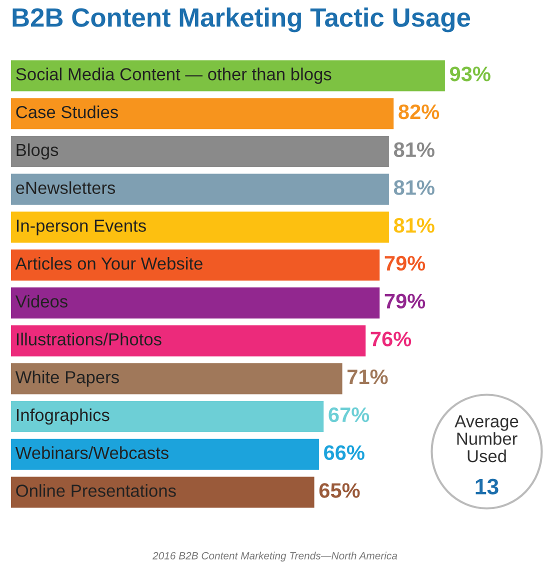 The width and height of the screenshot is (550, 568). Describe the element at coordinates (89, 339) in the screenshot. I see `y-tick-label: Illustrations/Photos` at that location.